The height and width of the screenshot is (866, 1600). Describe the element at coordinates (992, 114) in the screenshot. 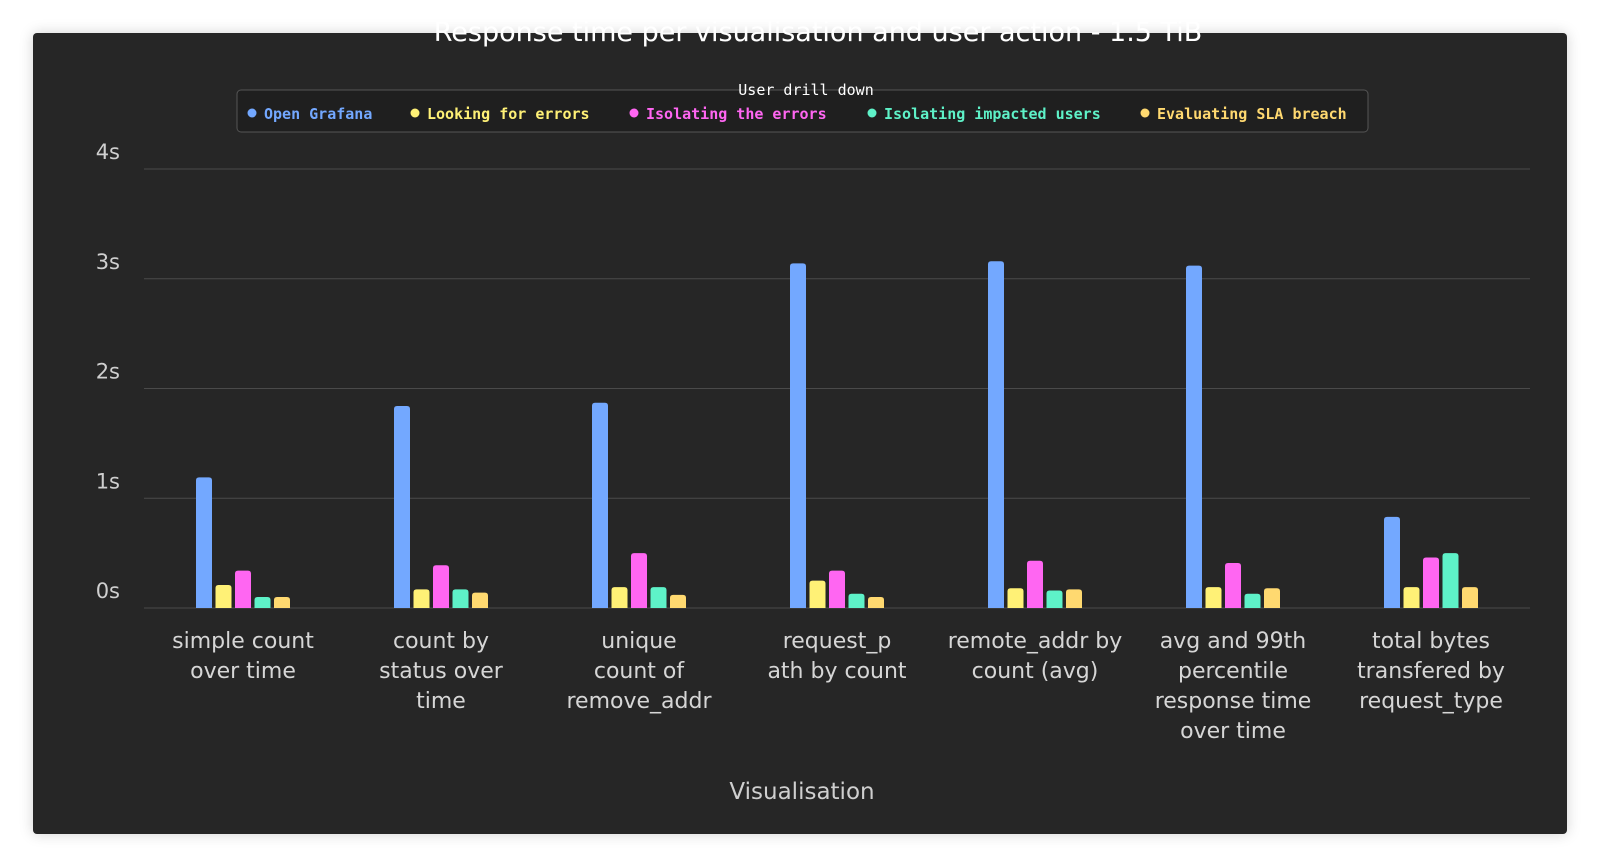

I see `legend-label: Isolating impacted users` at that location.